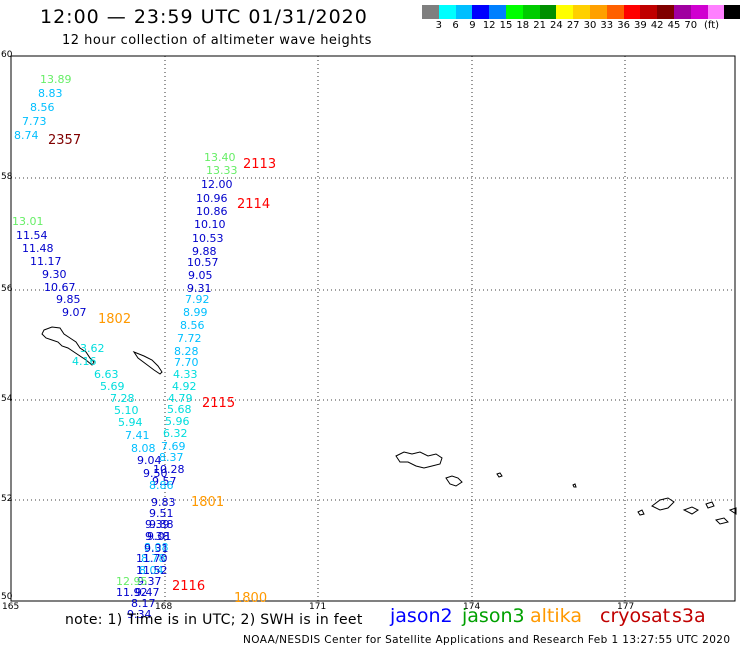 The height and width of the screenshot is (650, 740). What do you see at coordinates (722, 521) in the screenshot?
I see `islet-c-coastline` at bounding box center [722, 521].